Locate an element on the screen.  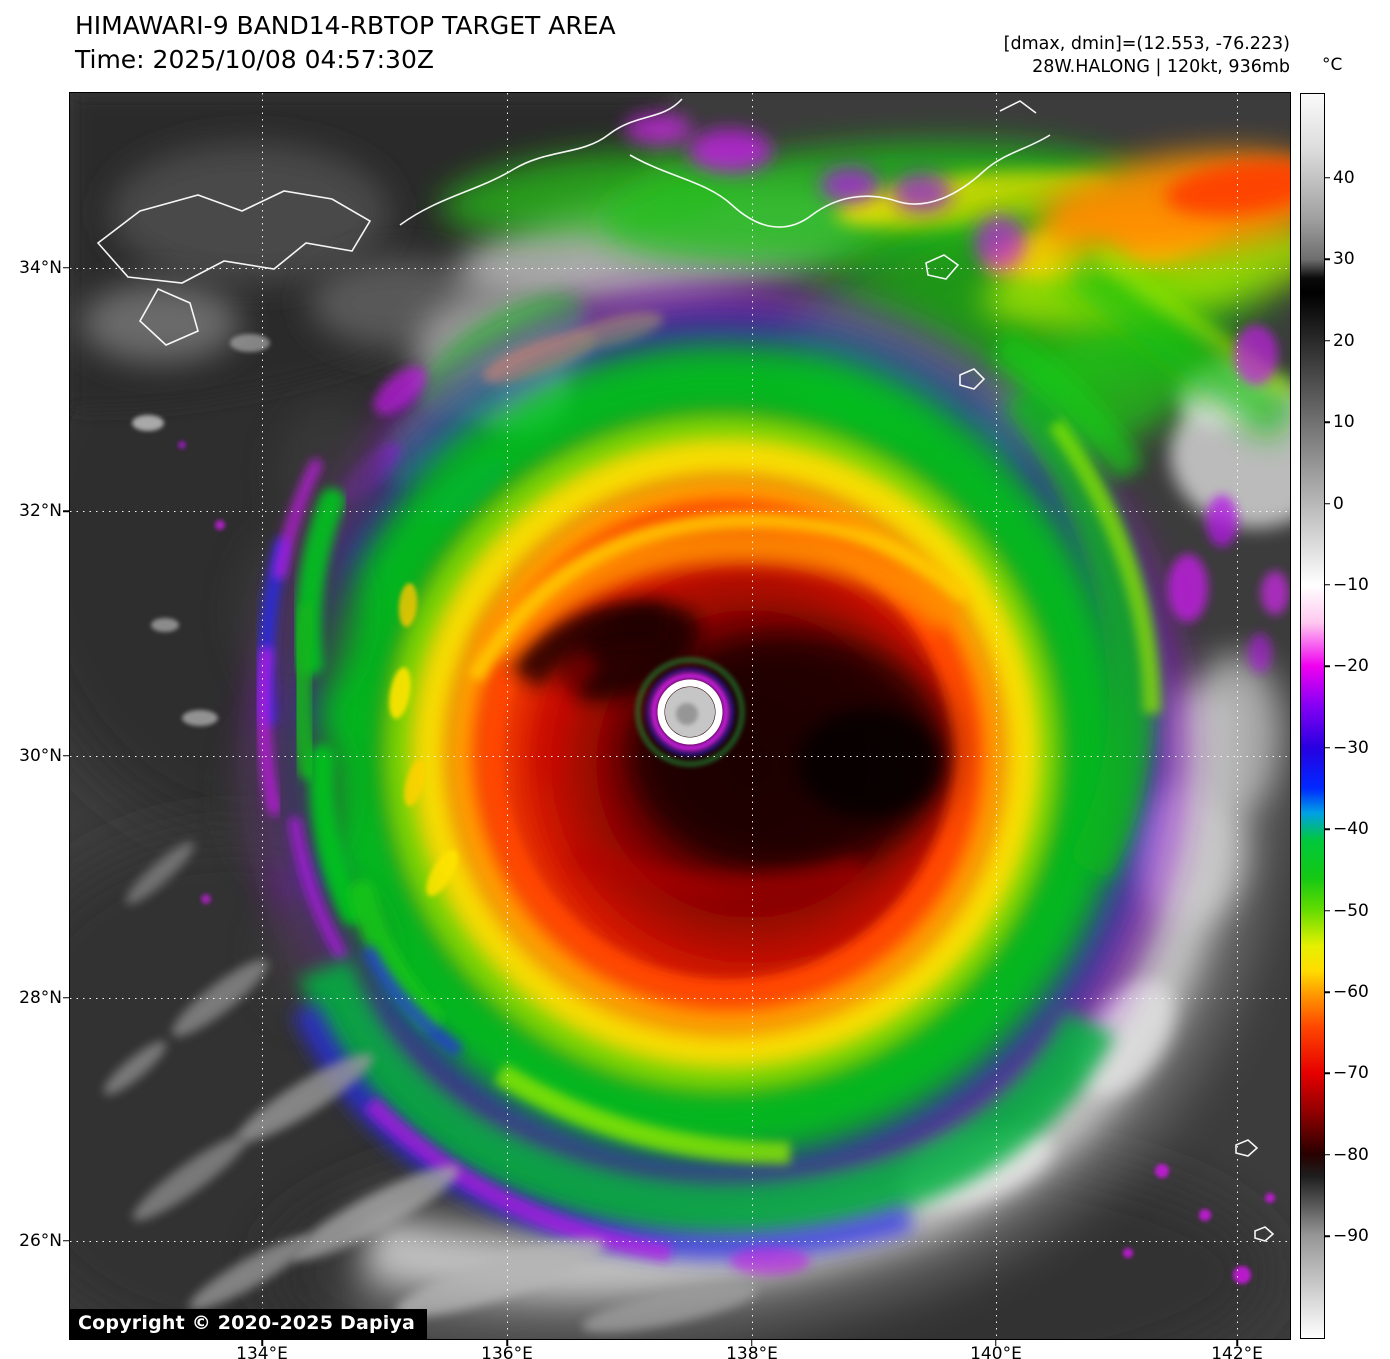
colorbar-tick-label: 40 is located at coordinates (1344, 177).